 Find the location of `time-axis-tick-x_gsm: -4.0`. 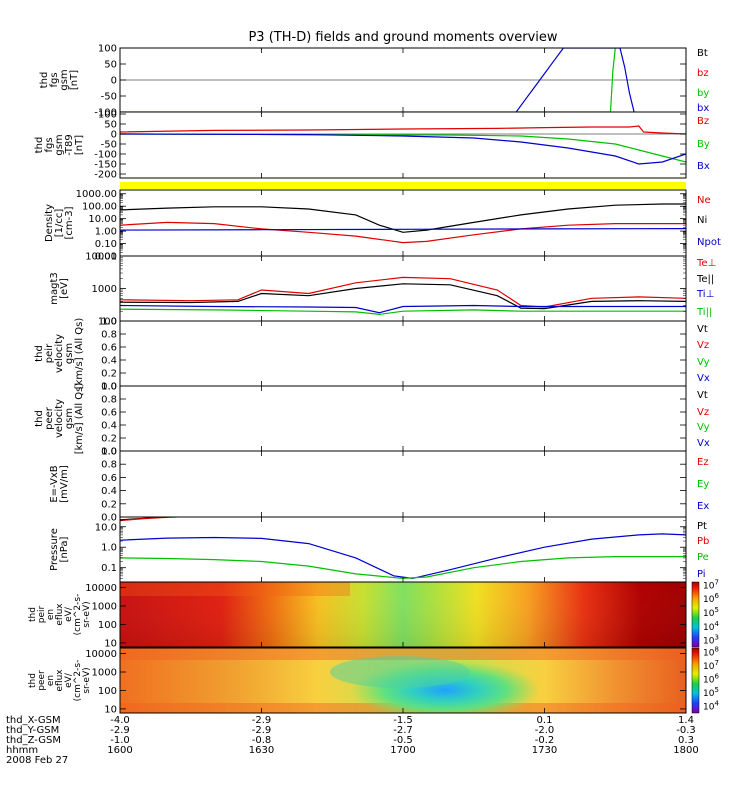

time-axis-tick-x_gsm: -4.0 is located at coordinates (120, 720).